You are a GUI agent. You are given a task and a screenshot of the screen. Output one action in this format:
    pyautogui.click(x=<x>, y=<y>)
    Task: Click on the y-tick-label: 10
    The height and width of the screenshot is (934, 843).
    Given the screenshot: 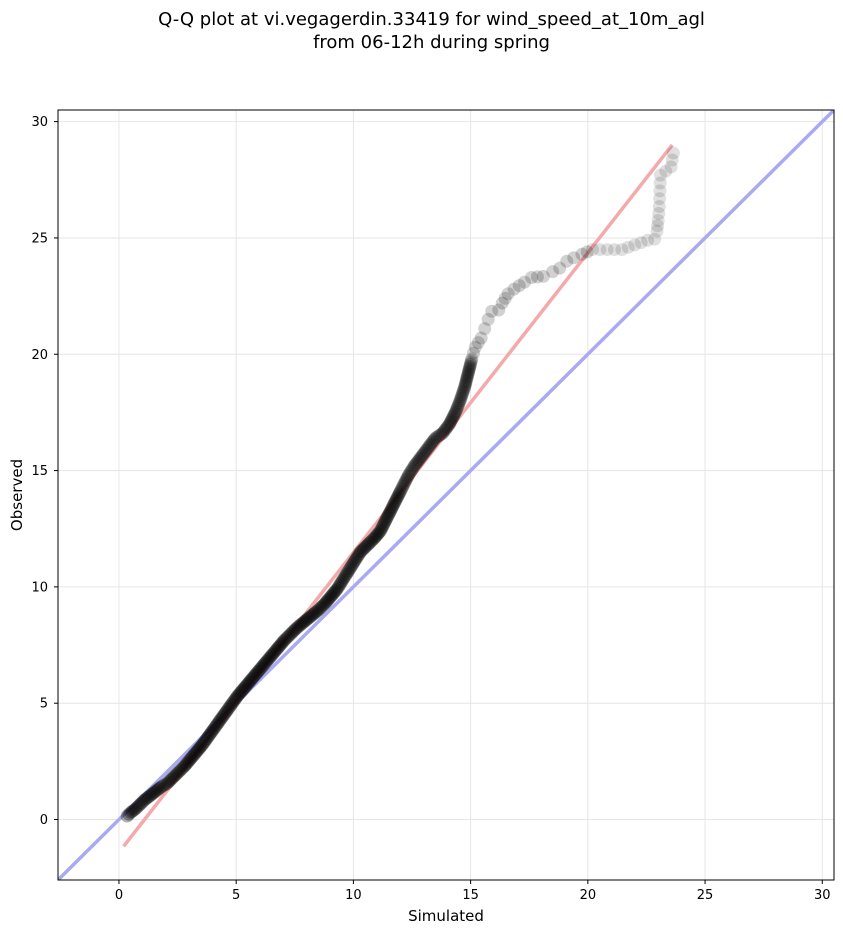 What is the action you would take?
    pyautogui.click(x=39, y=587)
    